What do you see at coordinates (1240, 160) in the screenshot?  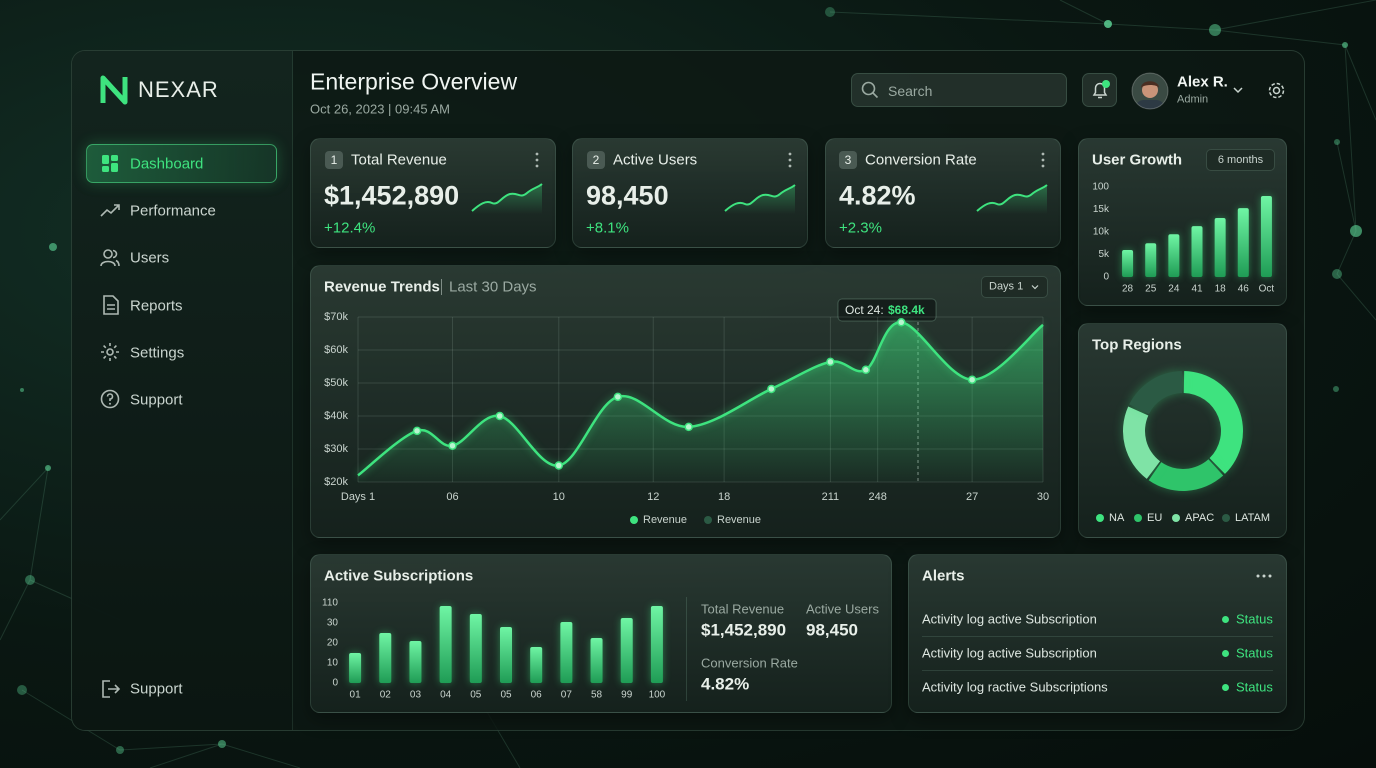 I see `range-pill: 6 months` at bounding box center [1240, 160].